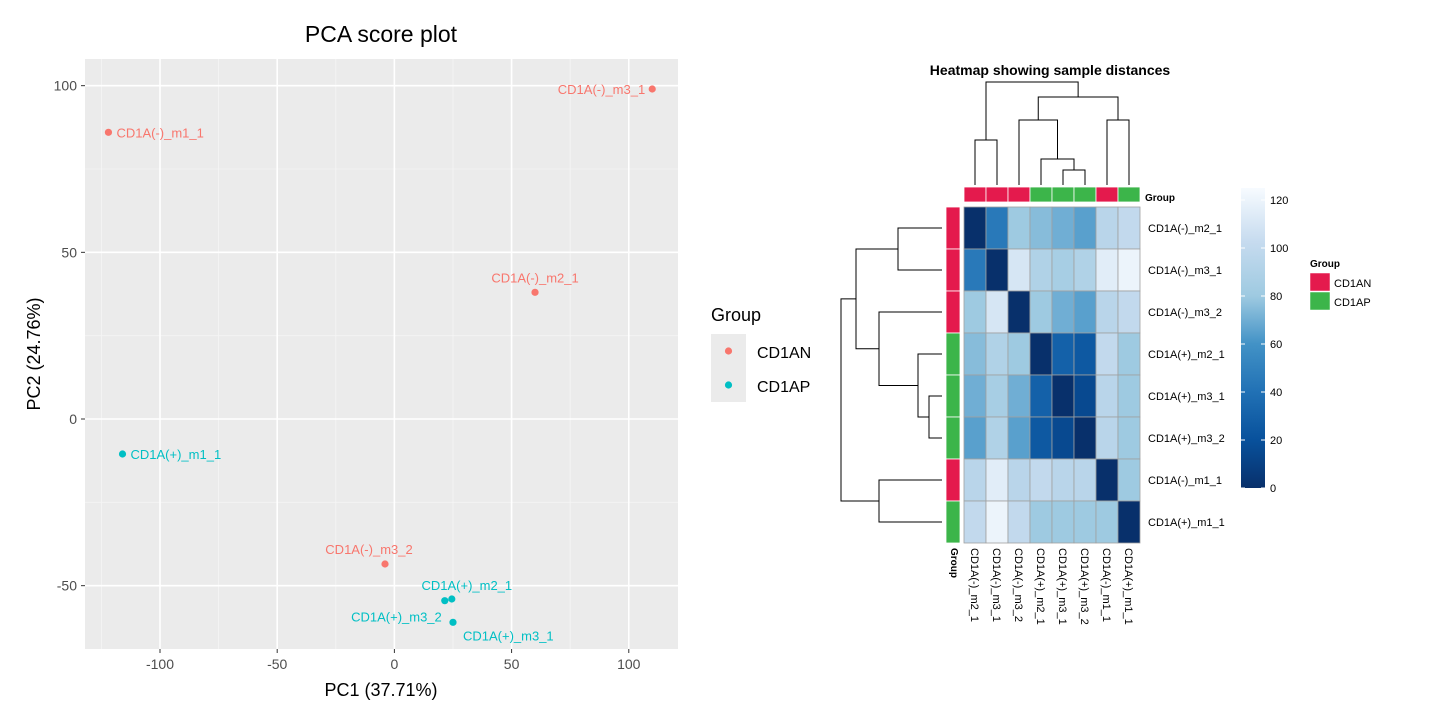 Image resolution: width=1440 pixels, height=720 pixels. Describe the element at coordinates (728, 385) in the screenshot. I see `pca-legend-key-cd1ap` at that location.